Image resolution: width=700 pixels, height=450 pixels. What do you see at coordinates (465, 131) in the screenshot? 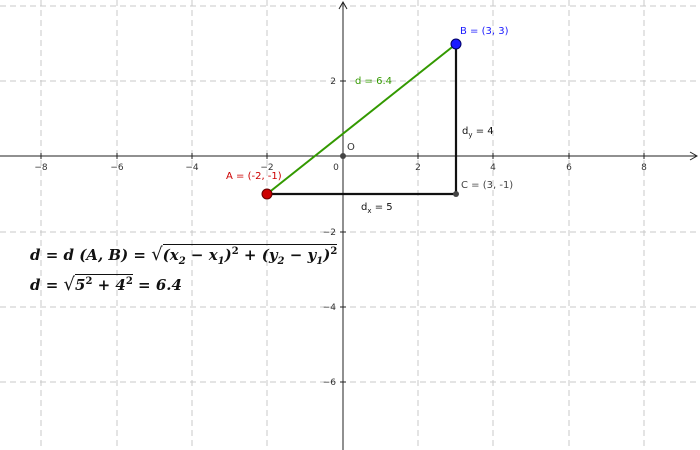
I see `dy-label-main: d` at bounding box center [465, 131].